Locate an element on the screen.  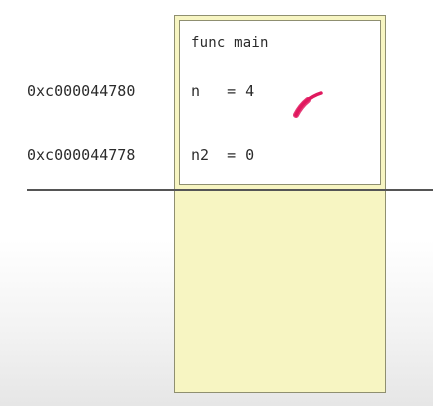
pen-annotation-mark is located at coordinates (308, 104).